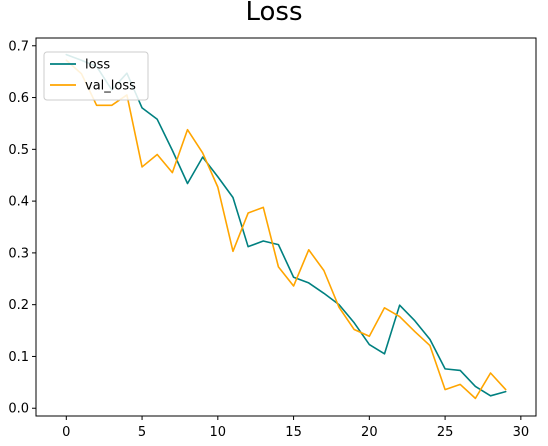  Describe the element at coordinates (18, 150) in the screenshot. I see `y-tick-label: 0.5` at that location.